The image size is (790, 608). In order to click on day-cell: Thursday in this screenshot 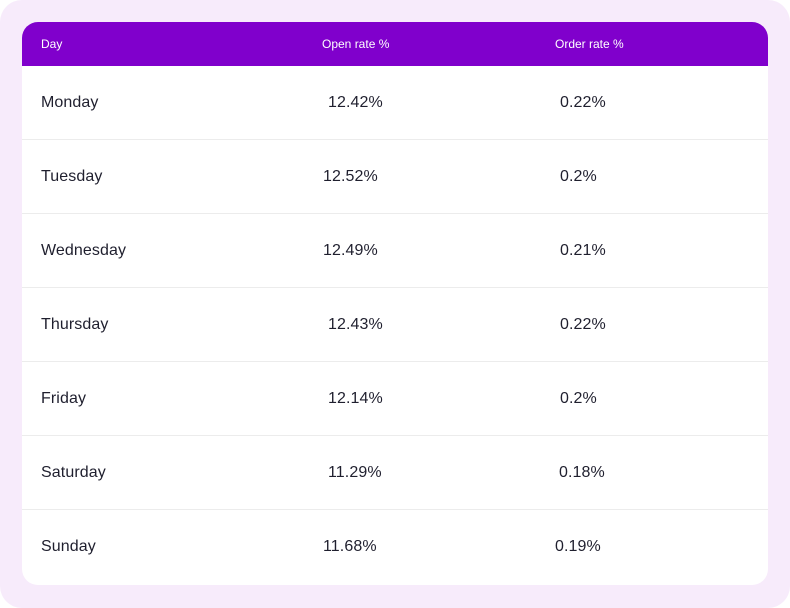, I will do `click(75, 324)`.